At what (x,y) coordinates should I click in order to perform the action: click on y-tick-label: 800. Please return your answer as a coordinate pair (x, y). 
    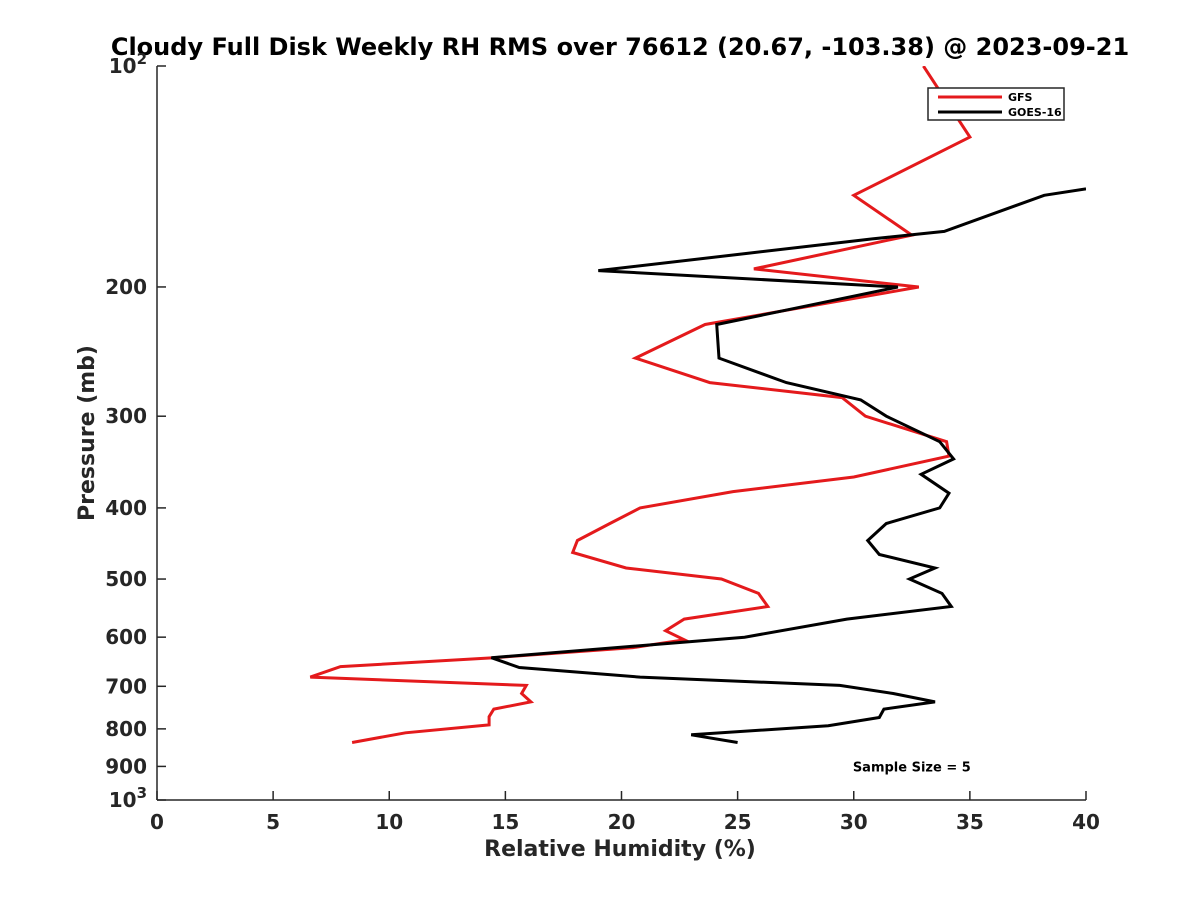
    Looking at the image, I should click on (126, 729).